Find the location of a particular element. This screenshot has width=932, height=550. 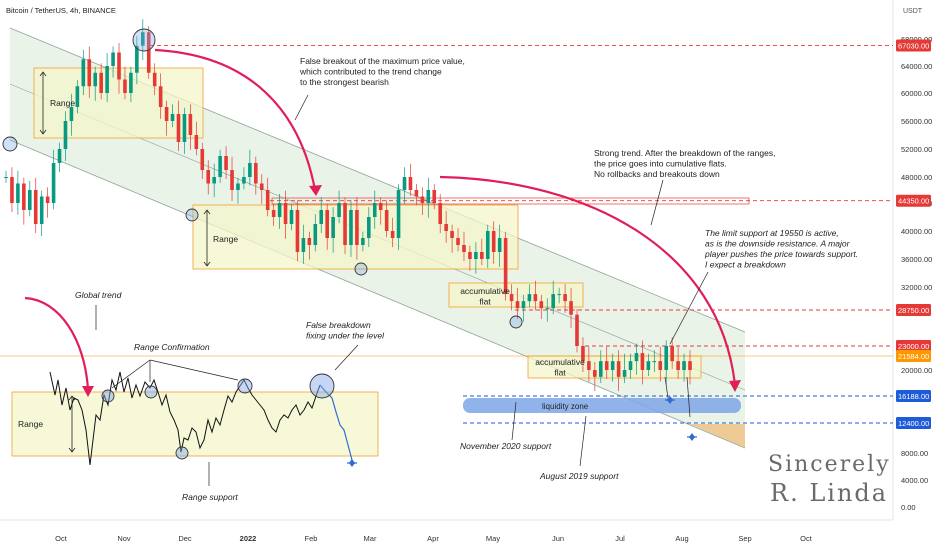

price-tick-label: 64000.00 is located at coordinates (916, 66).